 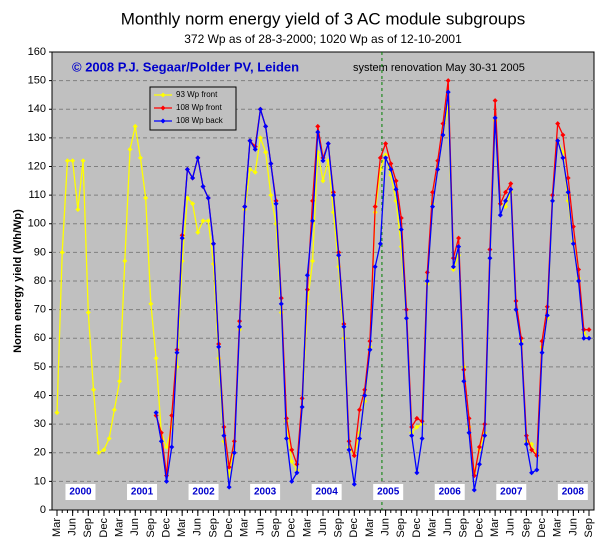 What do you see at coordinates (40, 310) in the screenshot?
I see `y-tick-label: 70` at bounding box center [40, 310].